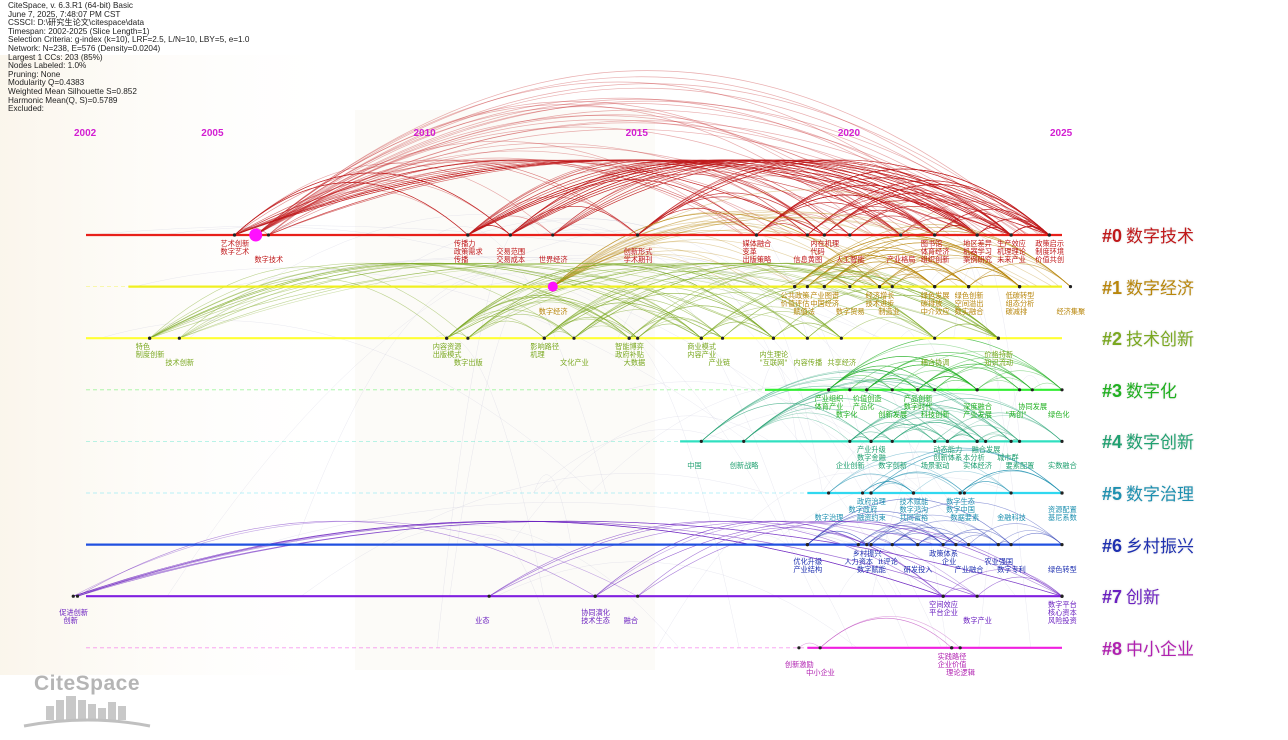 The image size is (1288, 740). What do you see at coordinates (1148, 544) in the screenshot?
I see `cluster-label: #6 乡村振兴` at bounding box center [1148, 544].